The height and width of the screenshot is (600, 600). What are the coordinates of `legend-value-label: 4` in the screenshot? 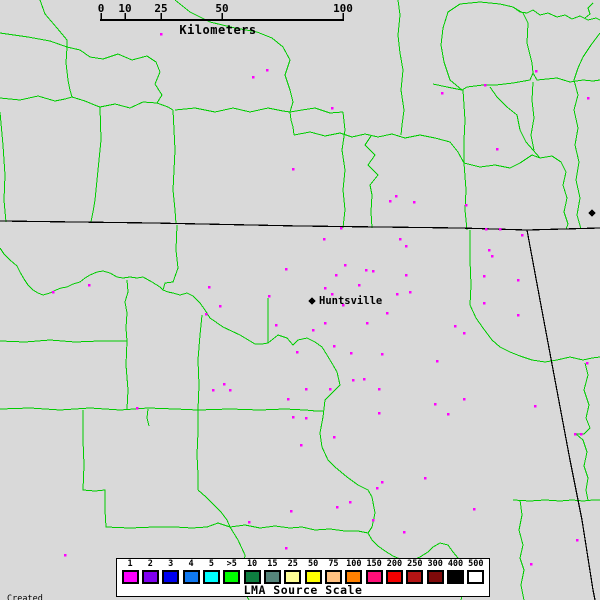 It's located at (191, 564).